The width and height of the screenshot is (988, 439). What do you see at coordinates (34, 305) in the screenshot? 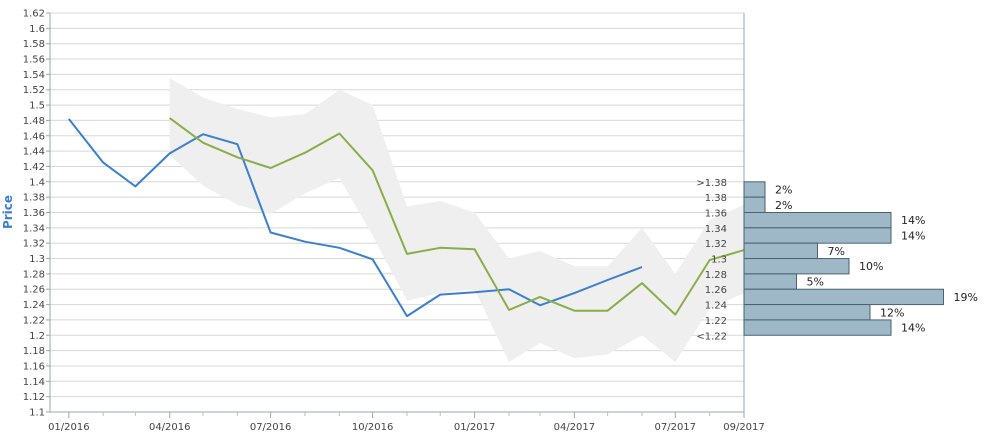
I see `y-tick-label: 1.24` at bounding box center [34, 305].